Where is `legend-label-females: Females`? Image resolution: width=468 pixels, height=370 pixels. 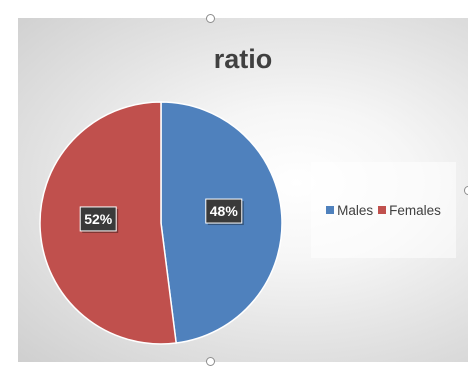 legend-label-females: Females is located at coordinates (415, 210).